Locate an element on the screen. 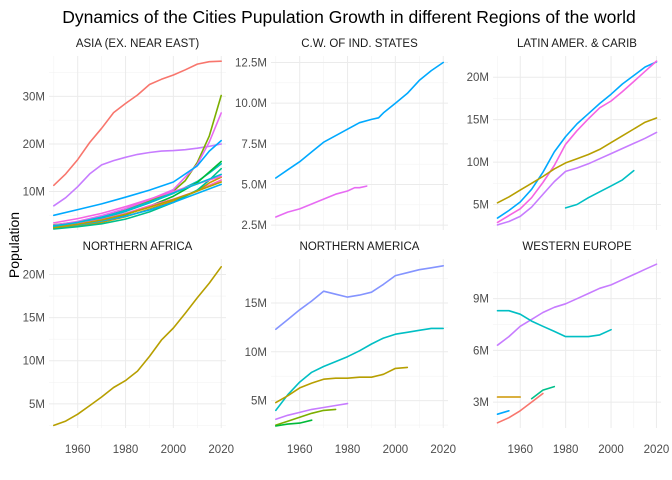 This screenshot has height=480, width=672. y-tick-label: 12.5M is located at coordinates (251, 64).